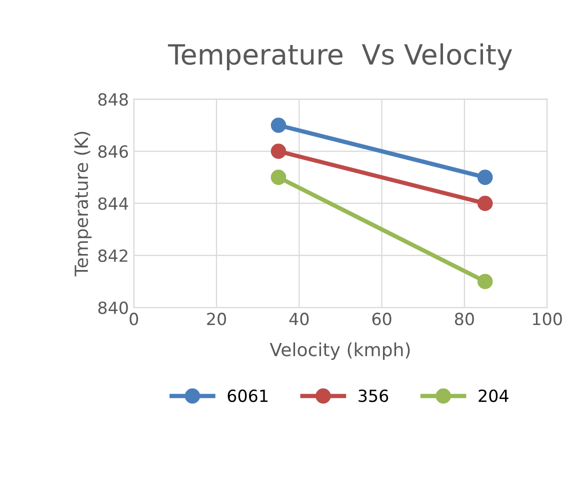 The height and width of the screenshot is (496, 582). Describe the element at coordinates (248, 395) in the screenshot. I see `legend-label: 6061` at that location.